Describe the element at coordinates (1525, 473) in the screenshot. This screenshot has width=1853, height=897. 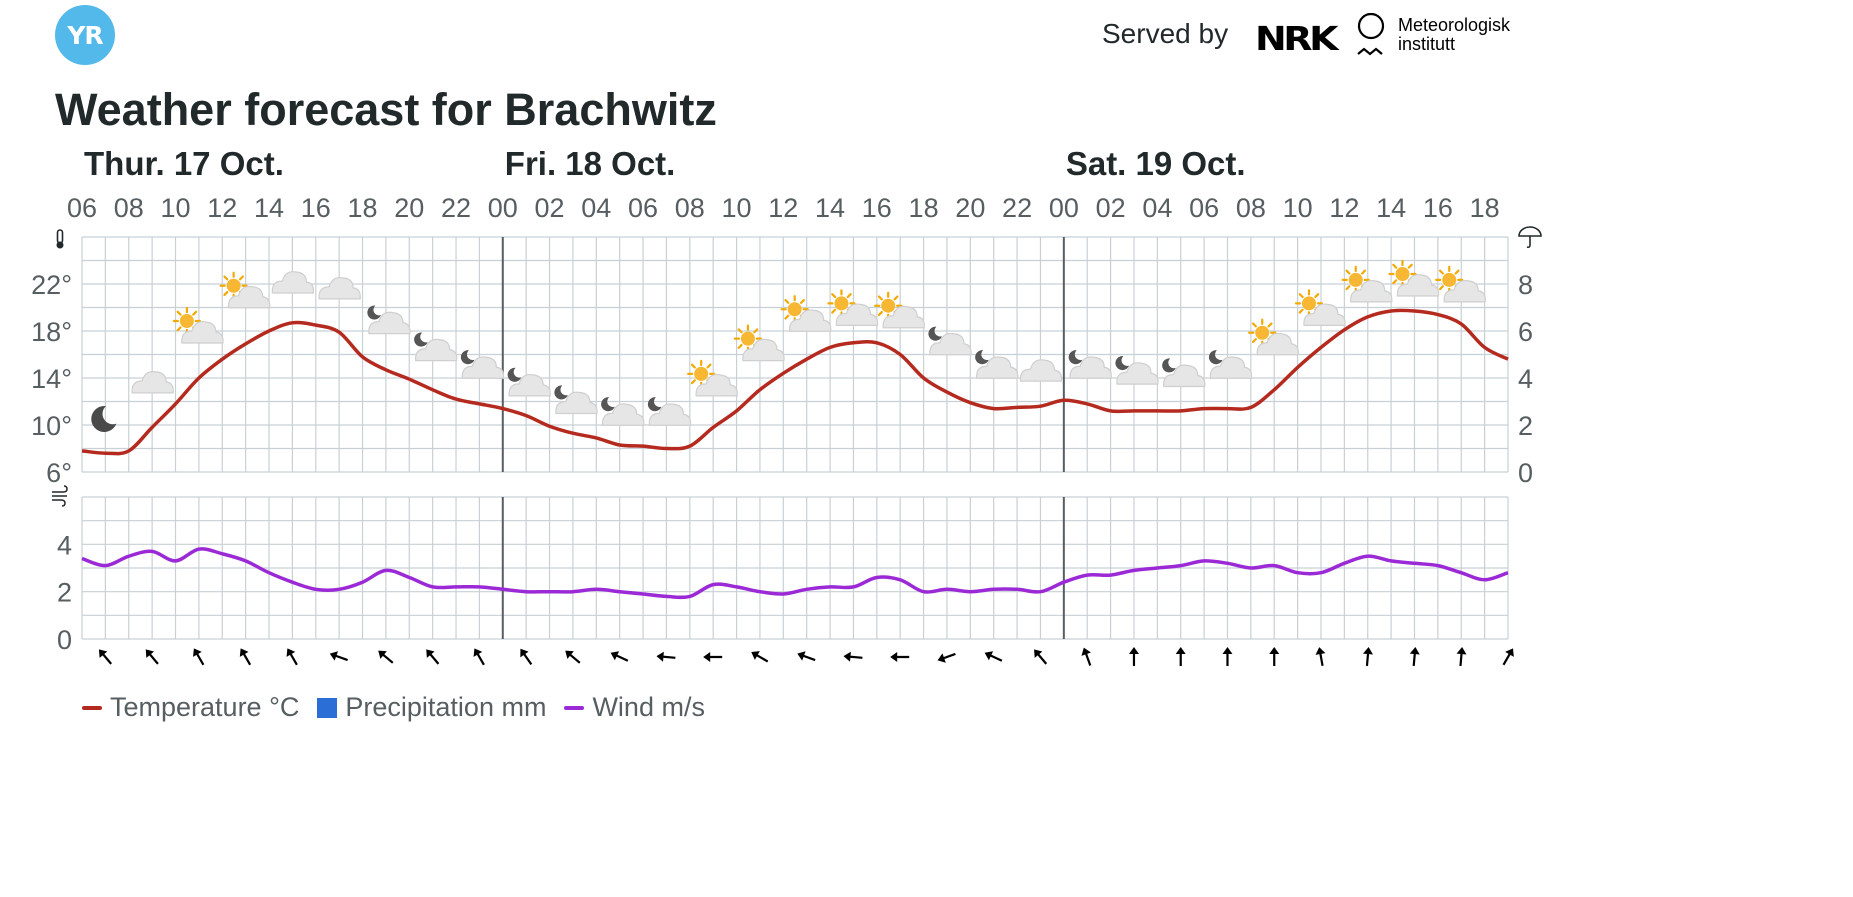
I see `precipitation-tick-label: 0` at that location.